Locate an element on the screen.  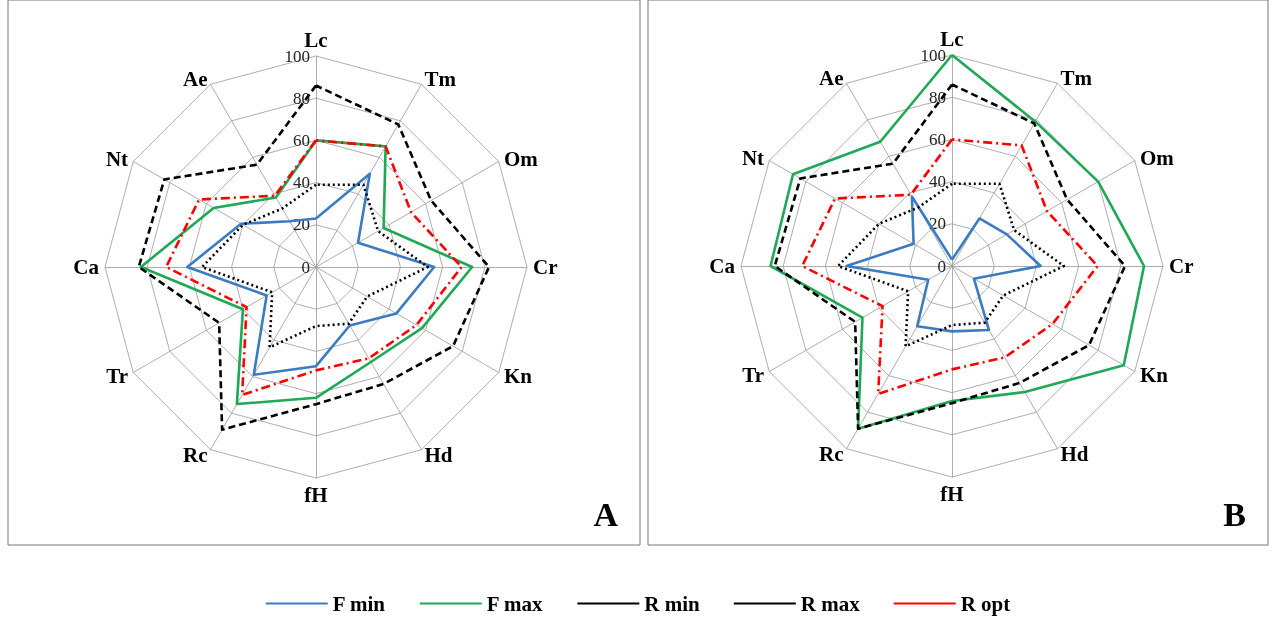
text: B is located at coordinates (1235, 514).